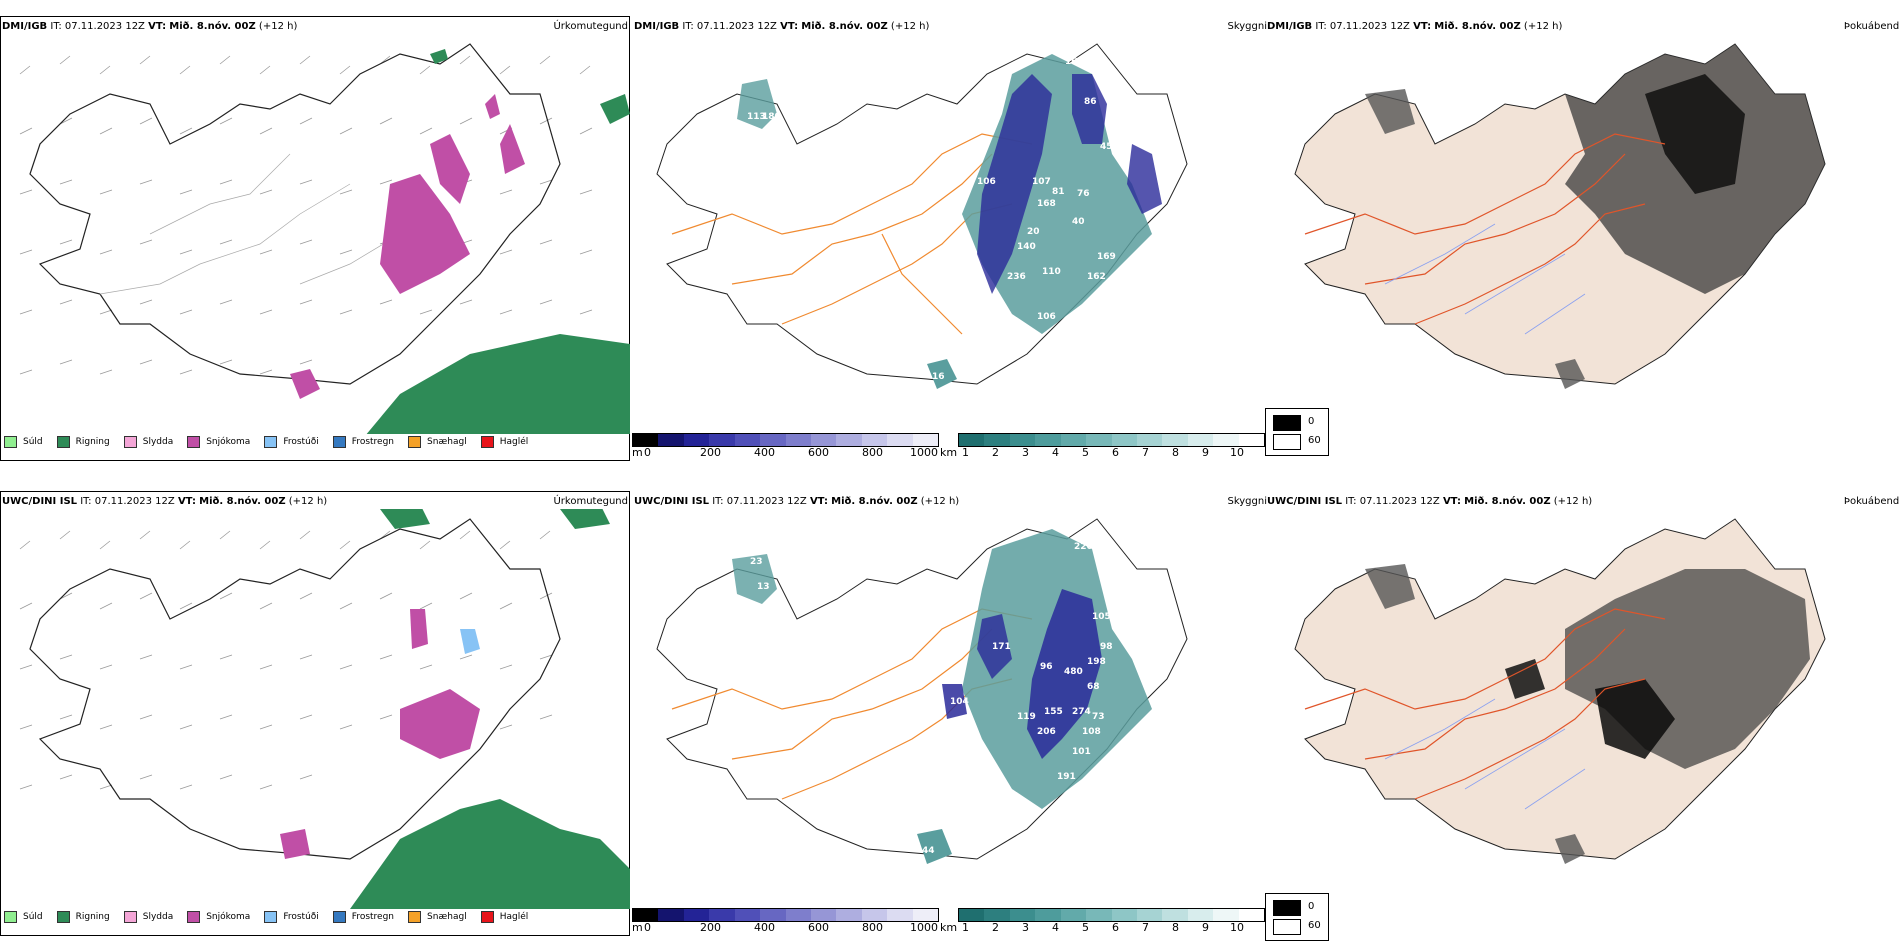  Describe the element at coordinates (1287, 423) in the screenshot. I see `fog-legend-swatch-dark` at that location.